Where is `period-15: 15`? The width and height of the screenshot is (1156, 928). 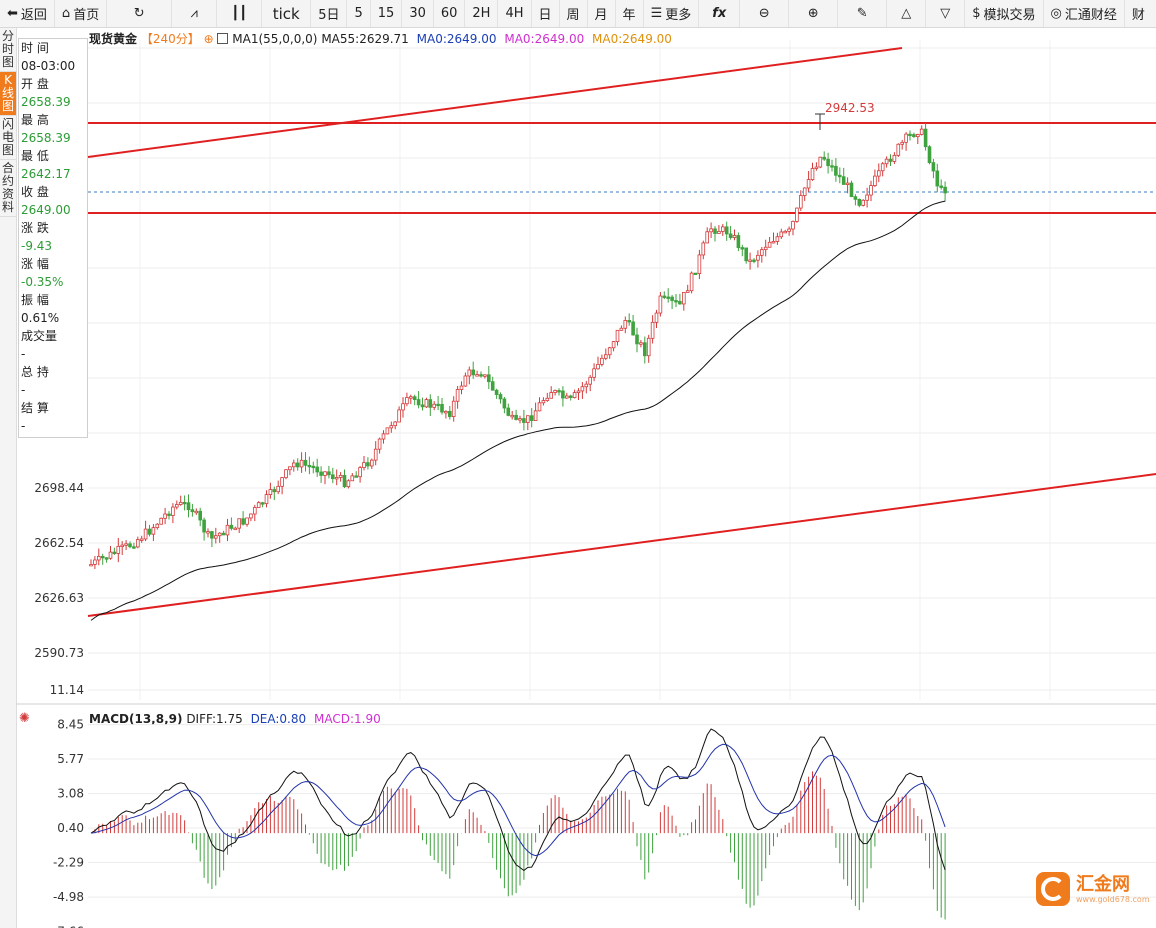 period-15: 15 is located at coordinates (387, 13).